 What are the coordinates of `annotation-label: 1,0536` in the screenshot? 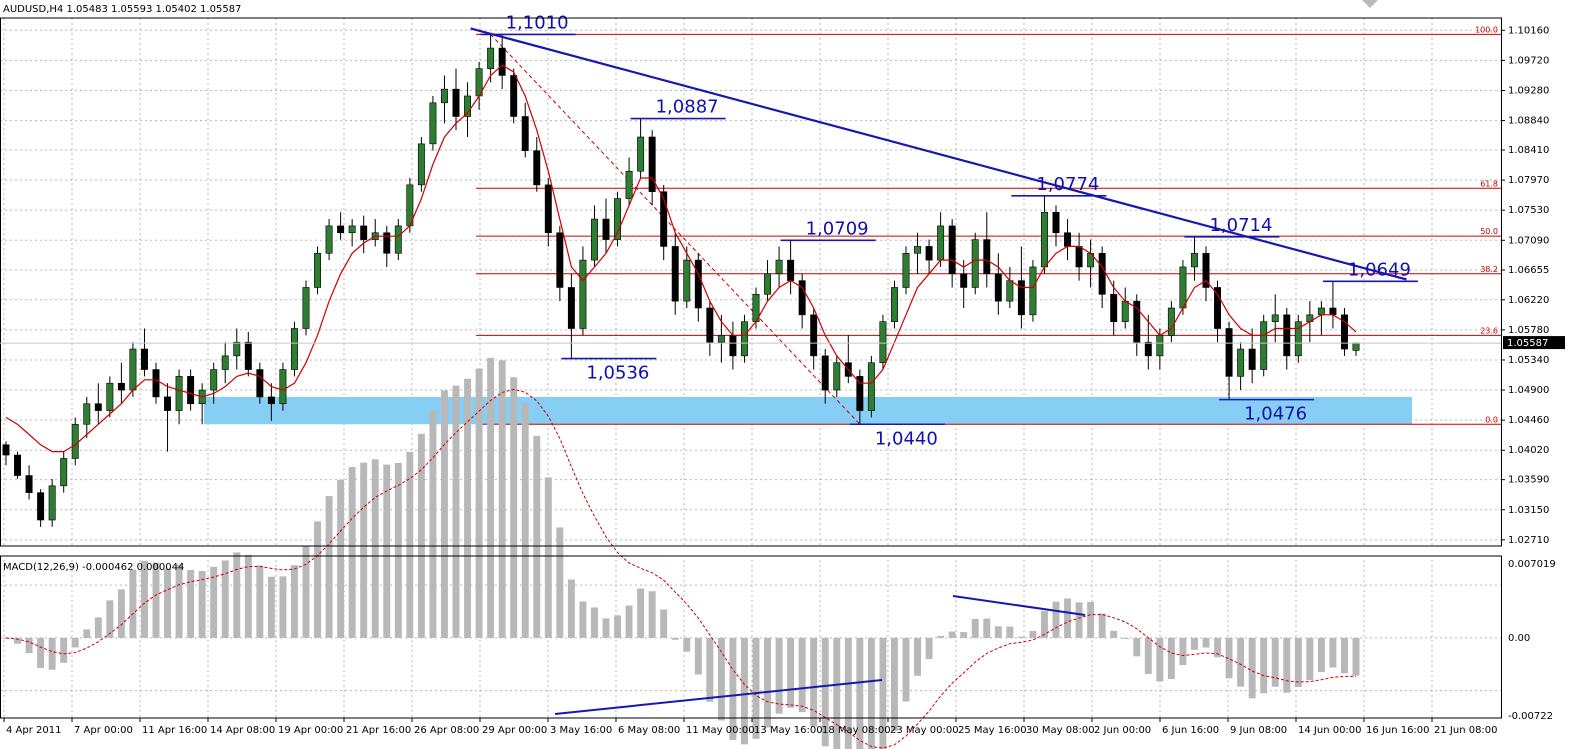 It's located at (617, 373).